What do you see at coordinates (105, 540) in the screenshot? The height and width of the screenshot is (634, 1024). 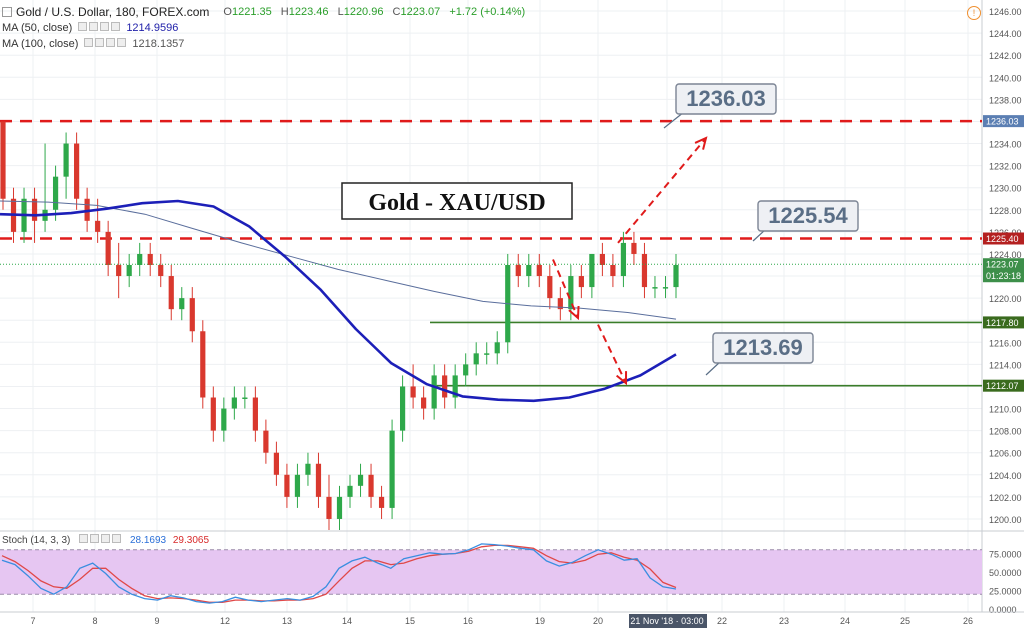 I see `stoch-legend: Stoch (14, 3, 3) 28.1693 29.3065` at bounding box center [105, 540].